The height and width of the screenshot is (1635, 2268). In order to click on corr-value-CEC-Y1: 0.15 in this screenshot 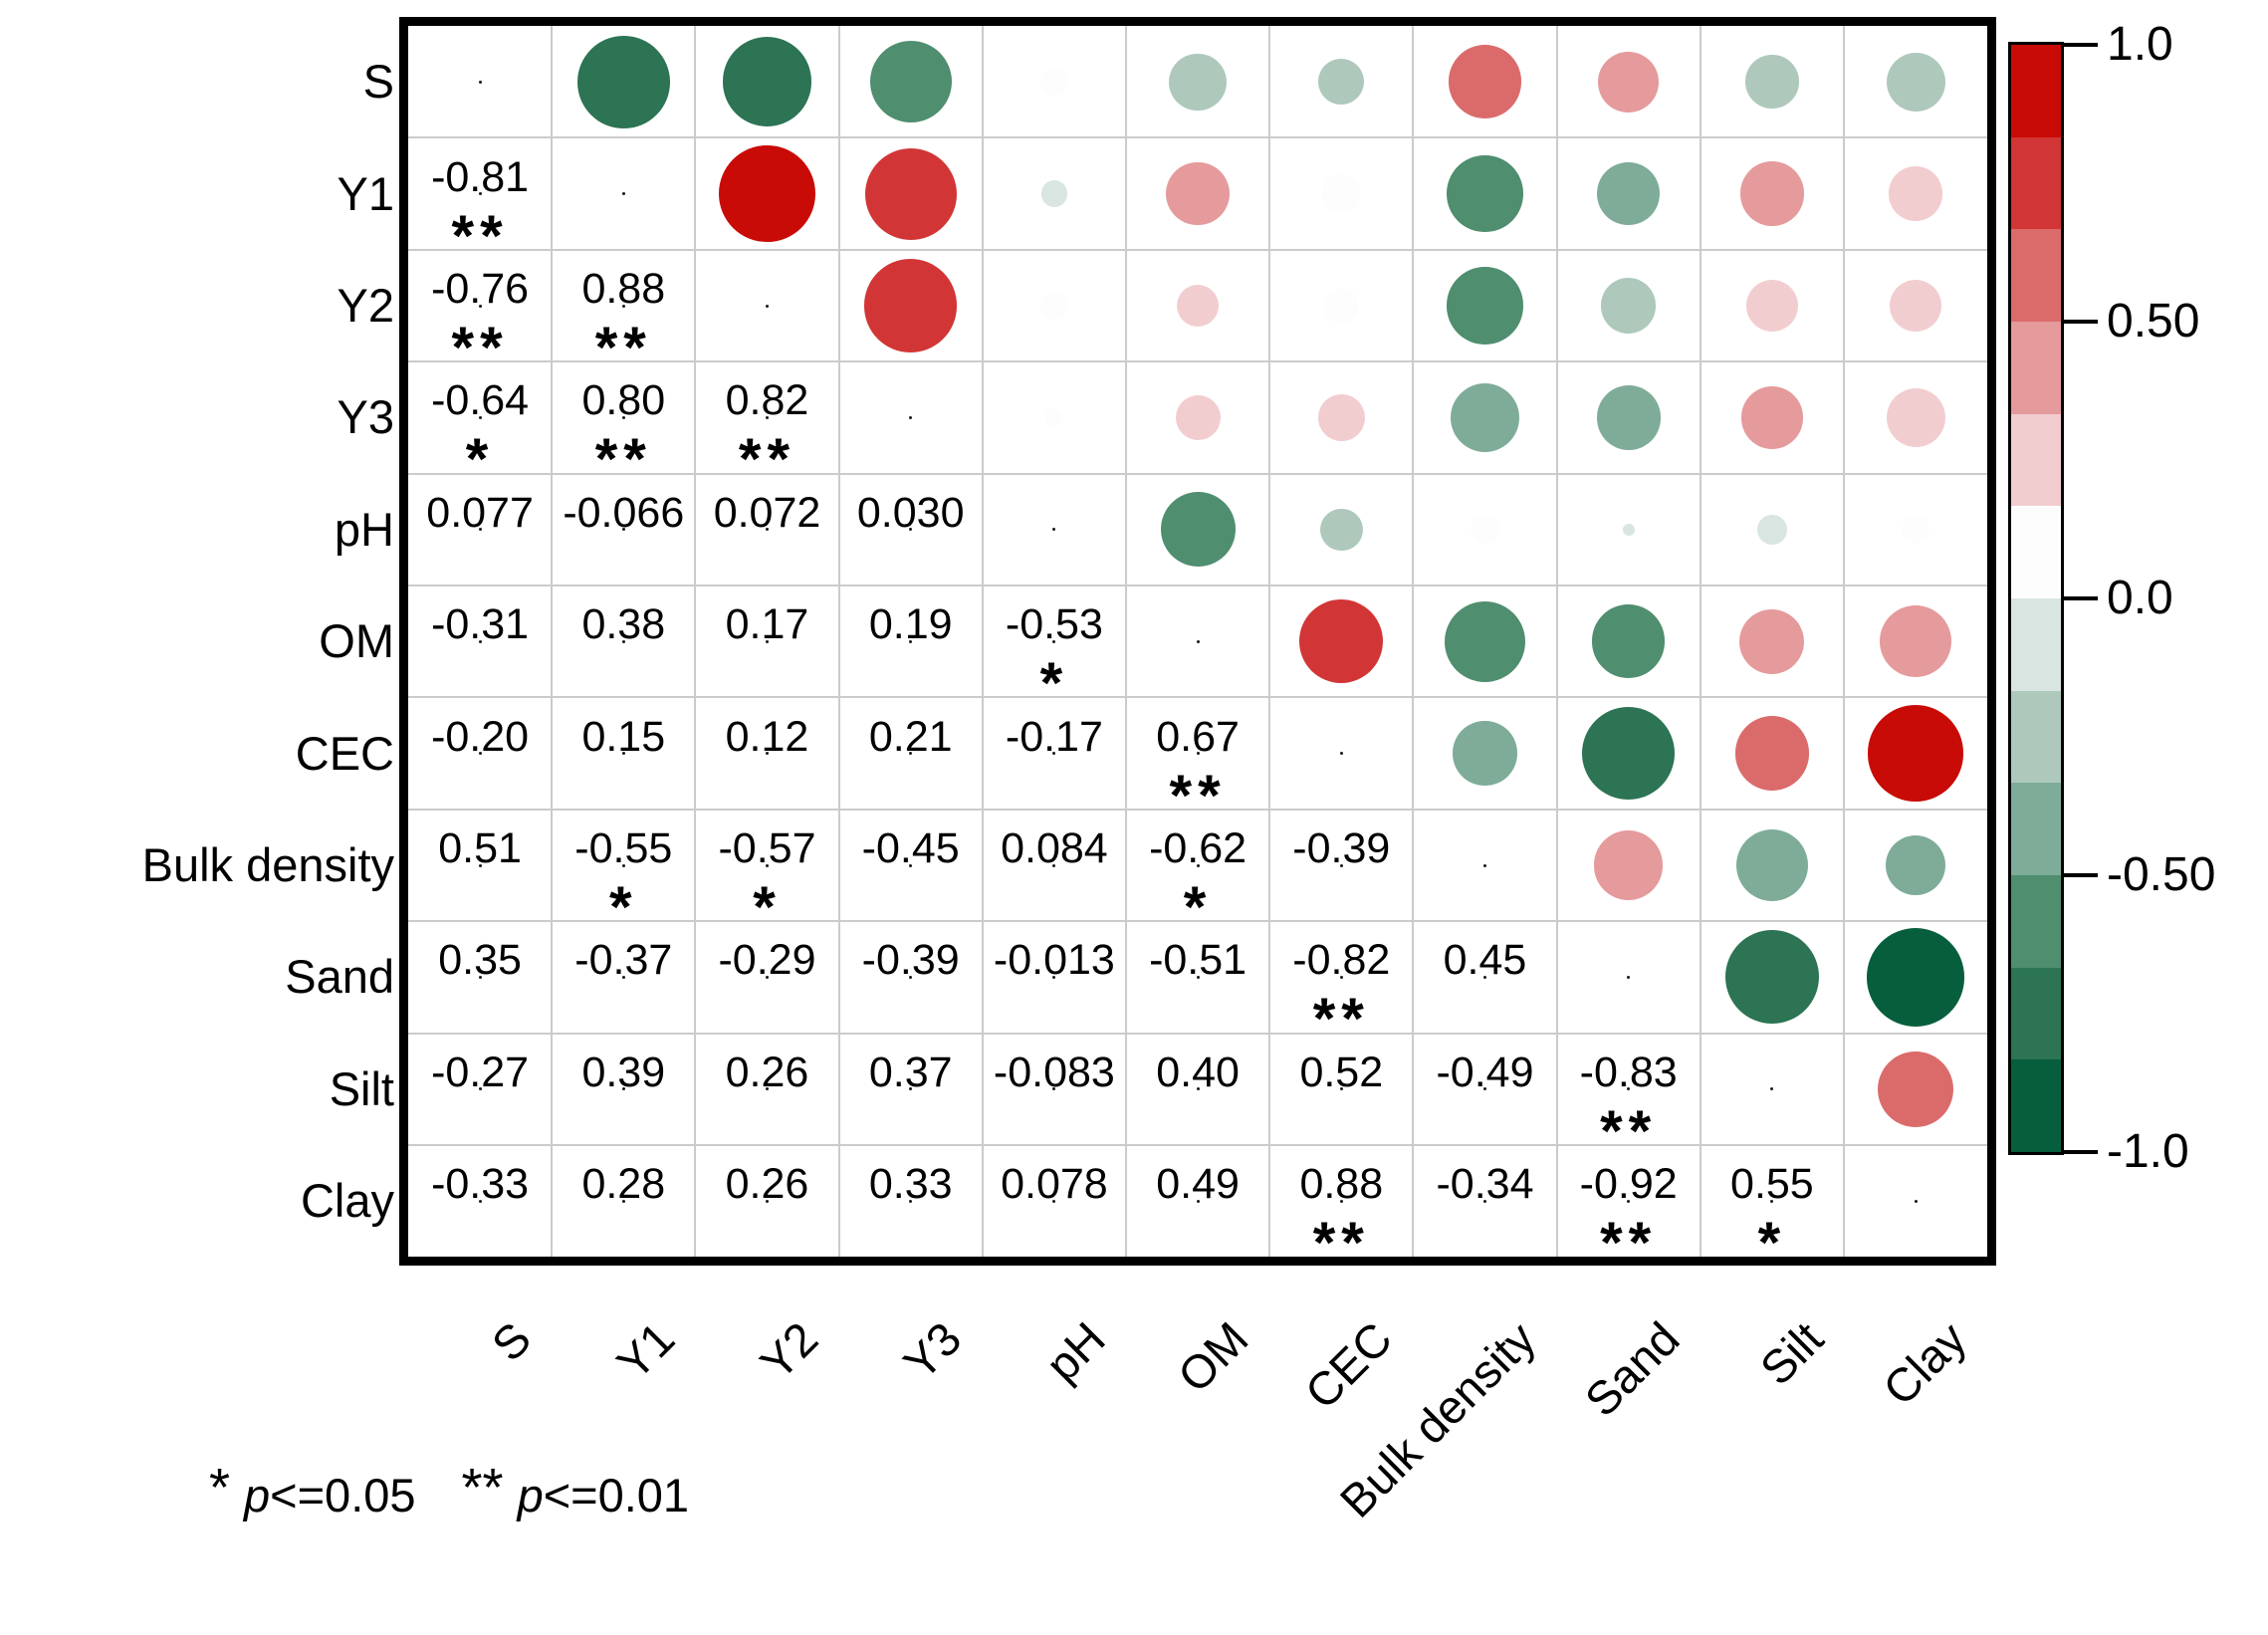, I will do `click(624, 736)`.